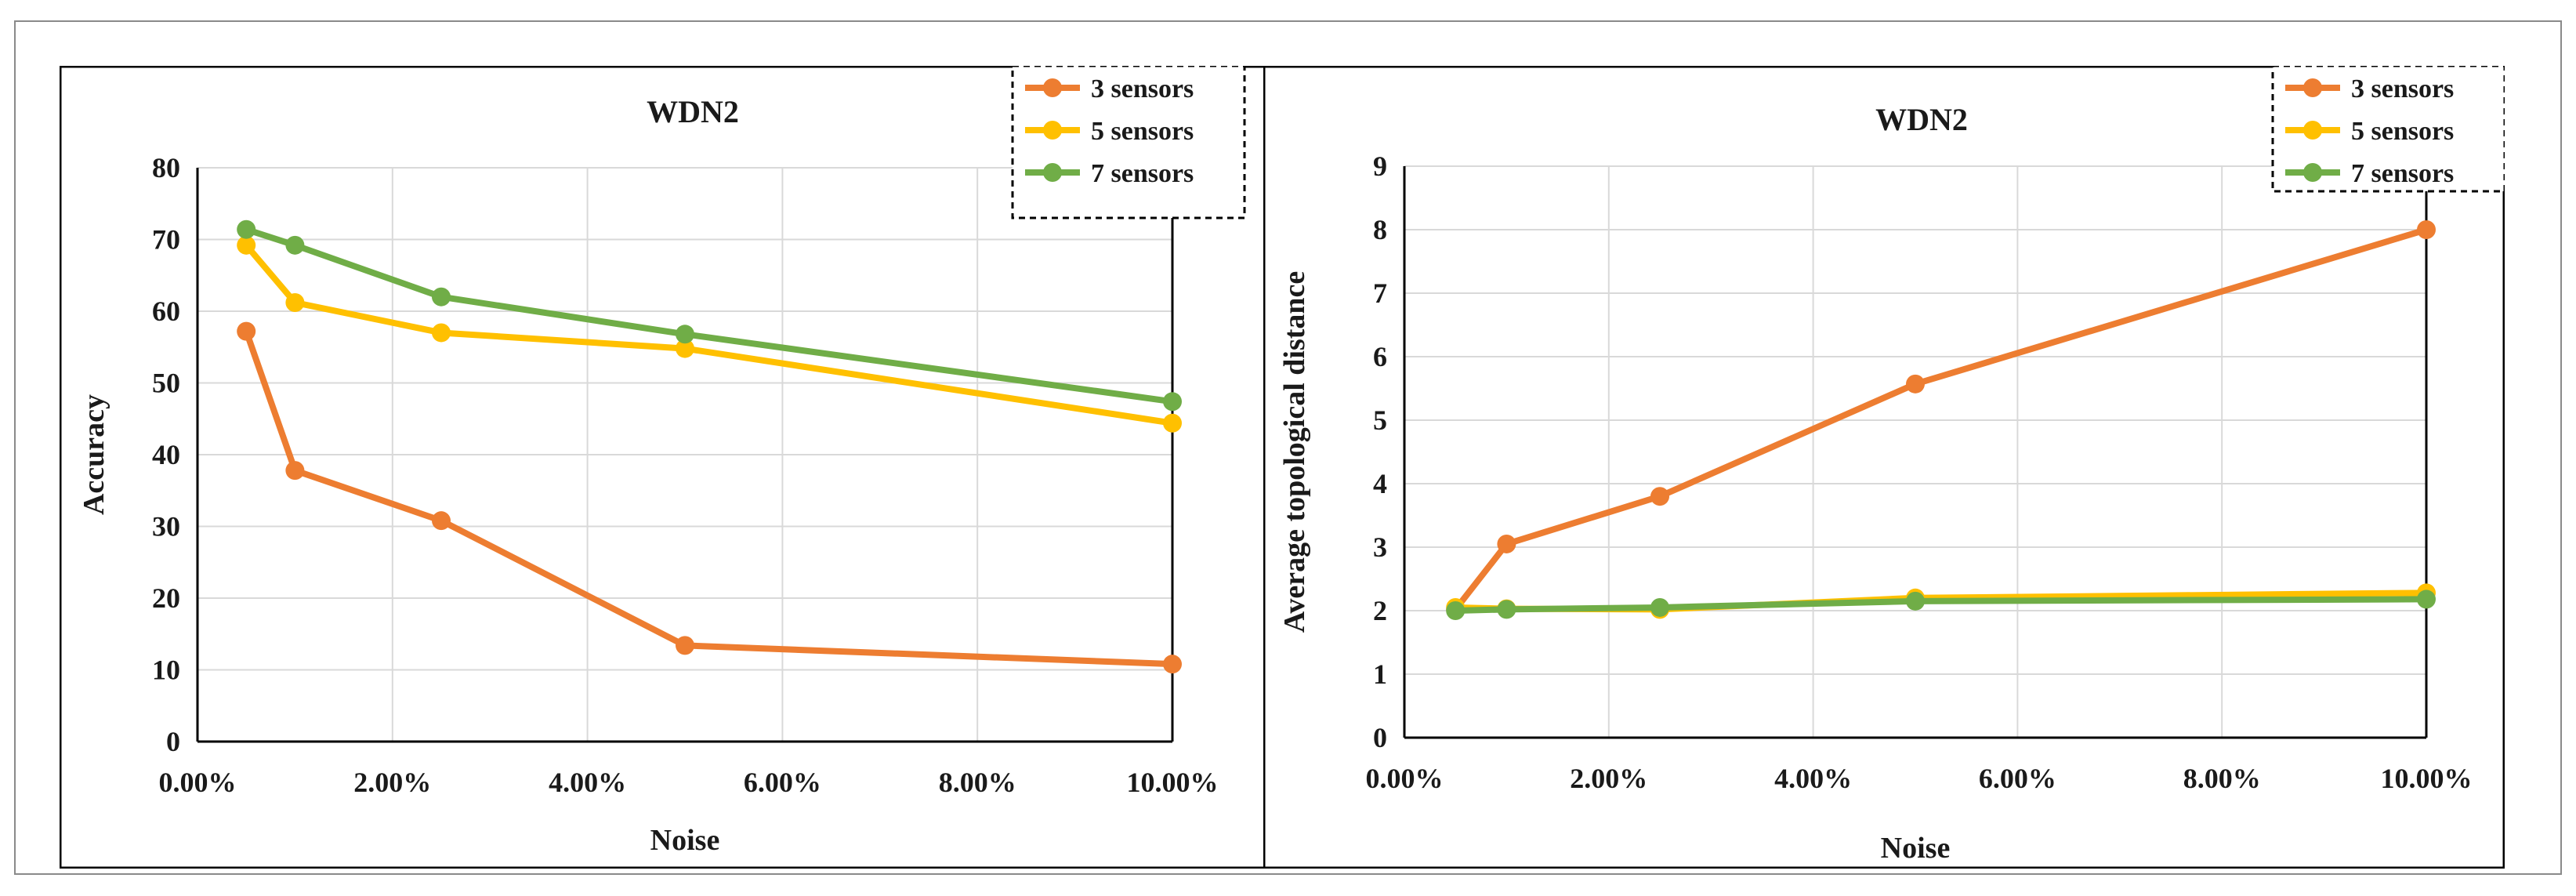  Describe the element at coordinates (1380, 166) in the screenshot. I see `y-tick-label: 9` at that location.